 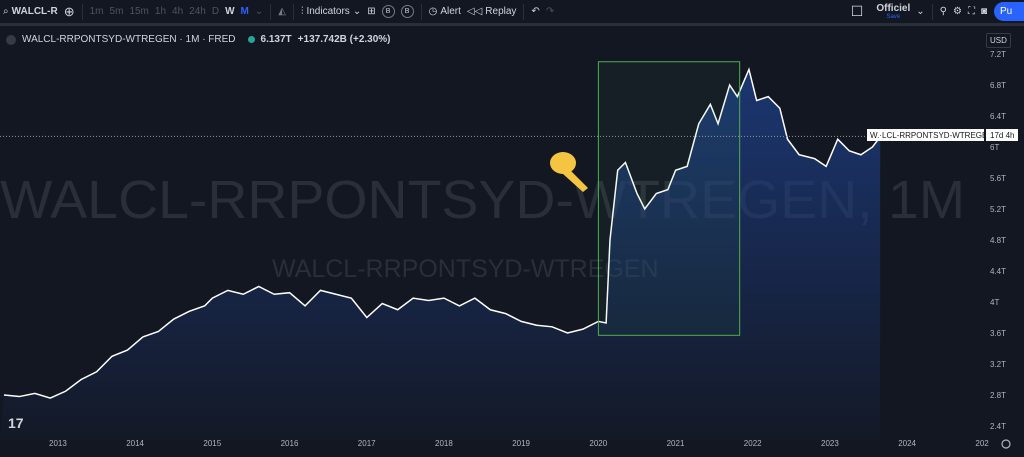 What do you see at coordinates (857, 11) in the screenshot?
I see `layout-square-icon: ☐` at bounding box center [857, 11].